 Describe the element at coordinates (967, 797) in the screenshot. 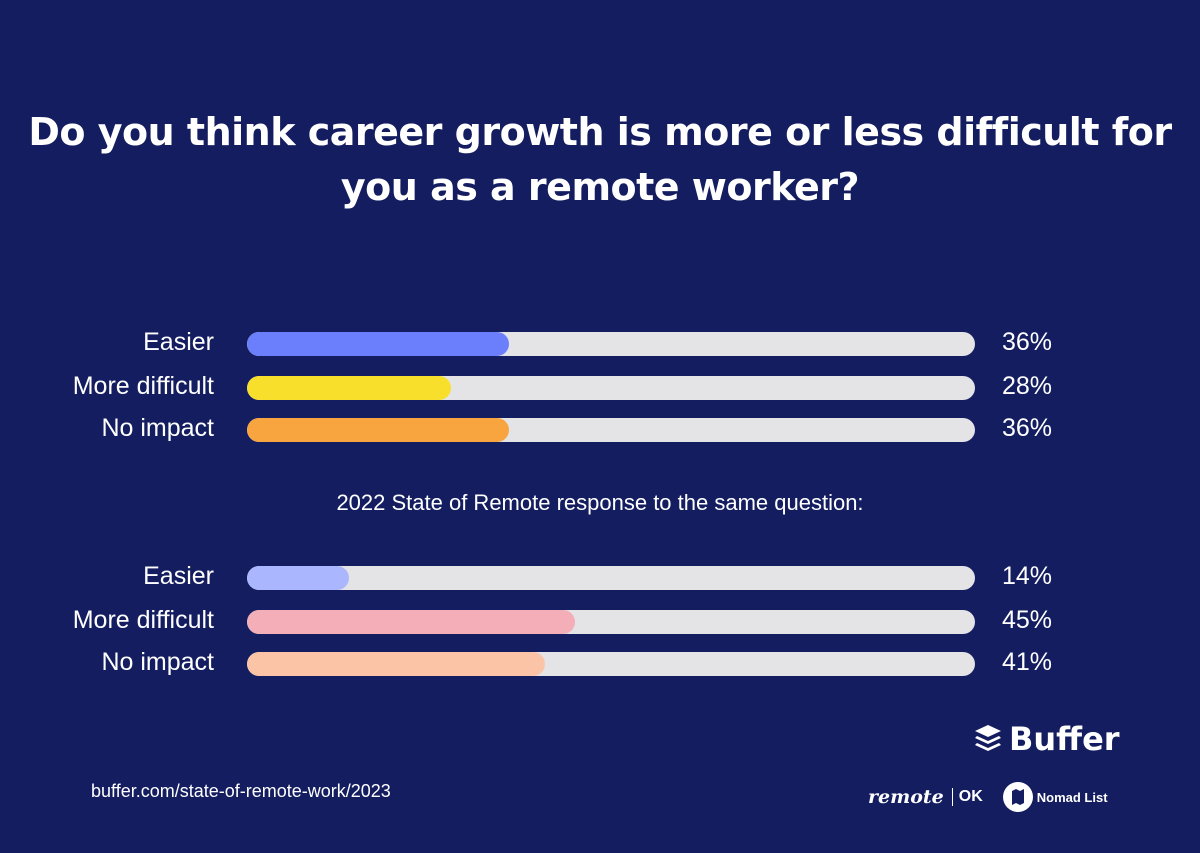

I see `remote-ok-logo-ok: OK` at that location.